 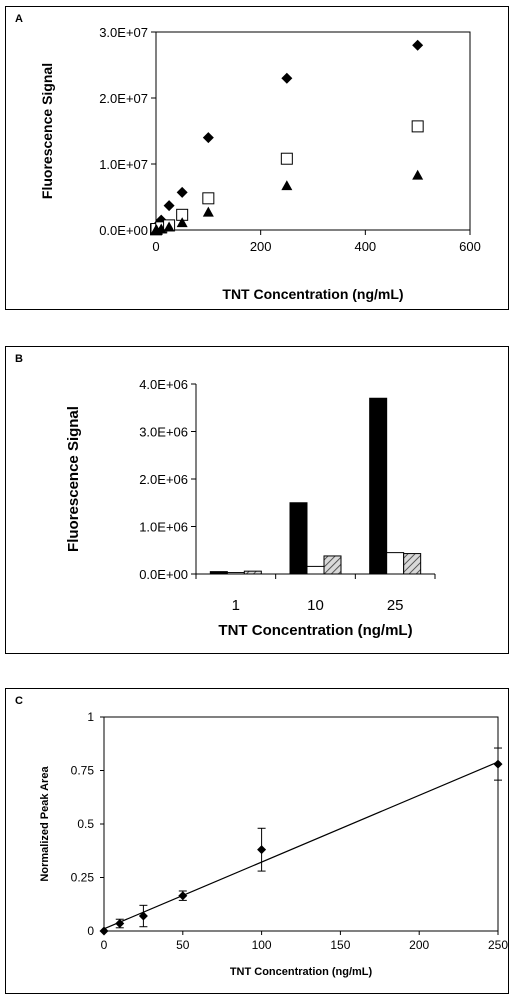 I want to click on x-axis-label-a: TNT Concentration (ng/mL), so click(x=312, y=294).